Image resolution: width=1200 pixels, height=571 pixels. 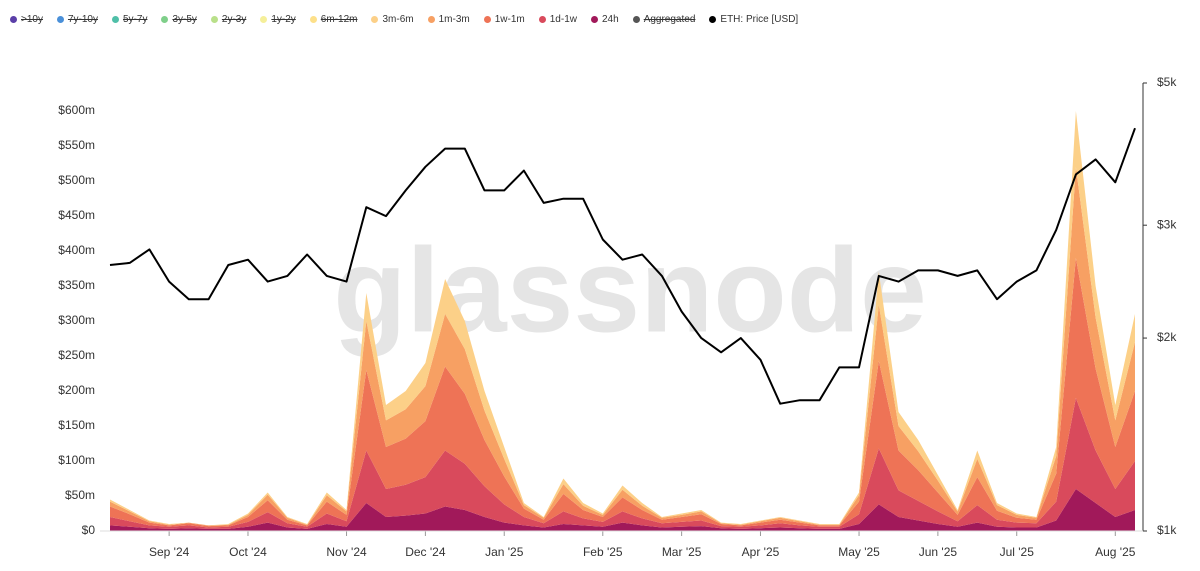 I want to click on legend-item: 1m-3m, so click(x=448, y=19).